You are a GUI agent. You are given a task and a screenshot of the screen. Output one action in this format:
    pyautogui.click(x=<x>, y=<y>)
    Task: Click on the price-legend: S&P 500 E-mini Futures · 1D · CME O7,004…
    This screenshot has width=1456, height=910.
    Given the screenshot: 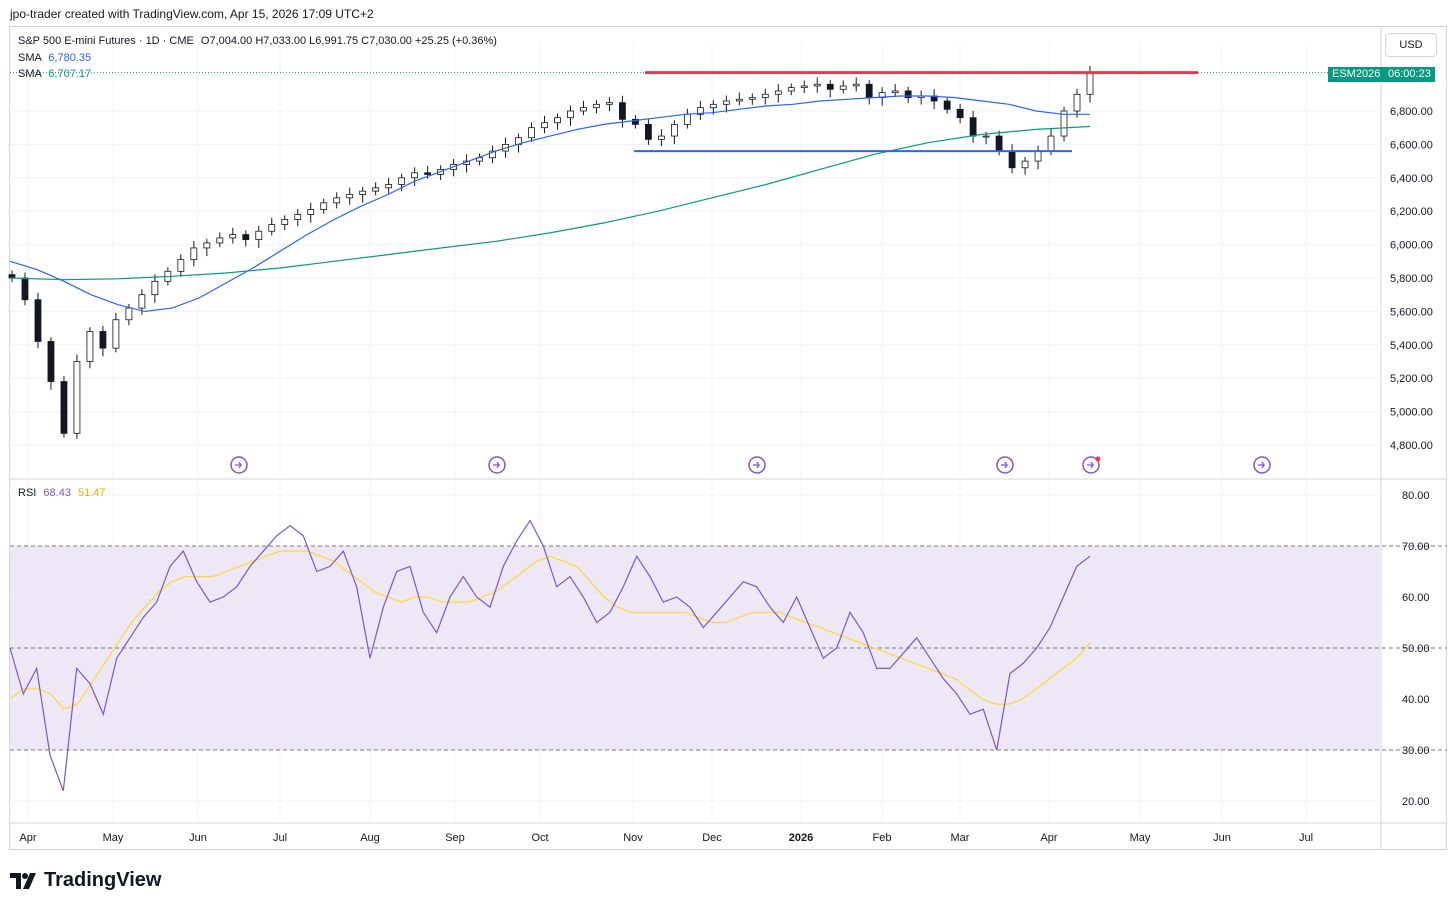 What is the action you would take?
    pyautogui.click(x=257, y=41)
    